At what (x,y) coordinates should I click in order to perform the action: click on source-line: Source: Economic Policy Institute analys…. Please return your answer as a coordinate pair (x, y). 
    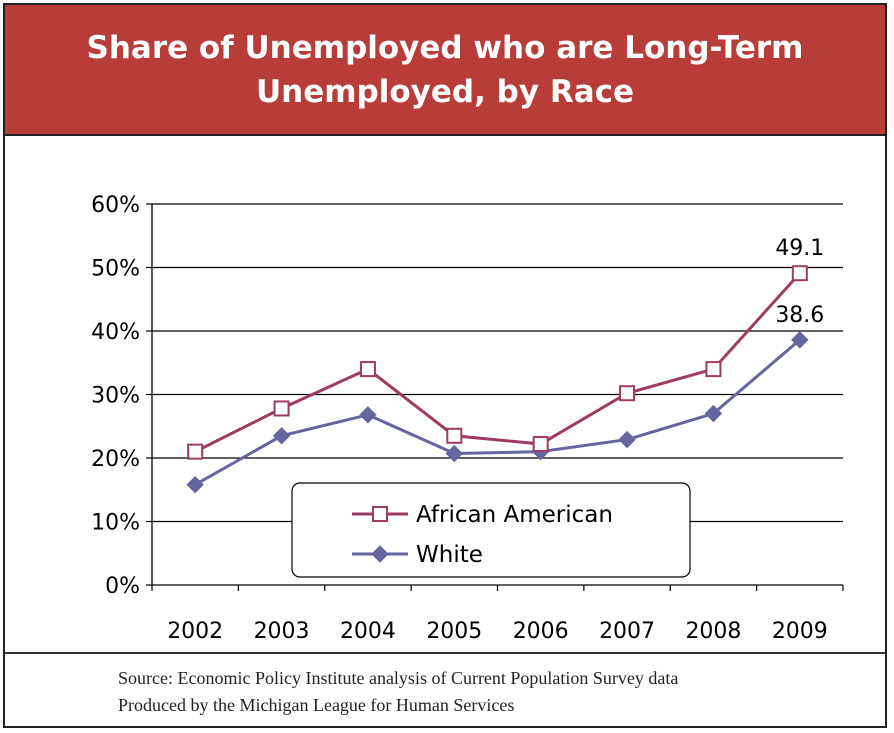
    Looking at the image, I should click on (398, 678).